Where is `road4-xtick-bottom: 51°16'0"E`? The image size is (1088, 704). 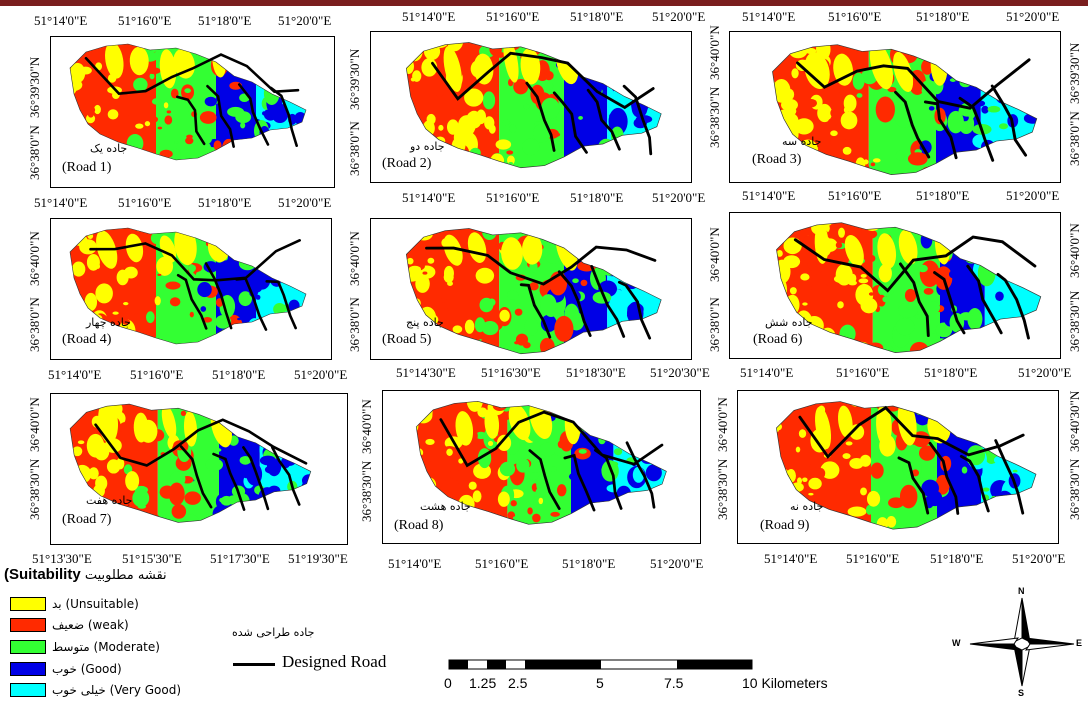
road4-xtick-bottom: 51°16'0"E is located at coordinates (157, 374).